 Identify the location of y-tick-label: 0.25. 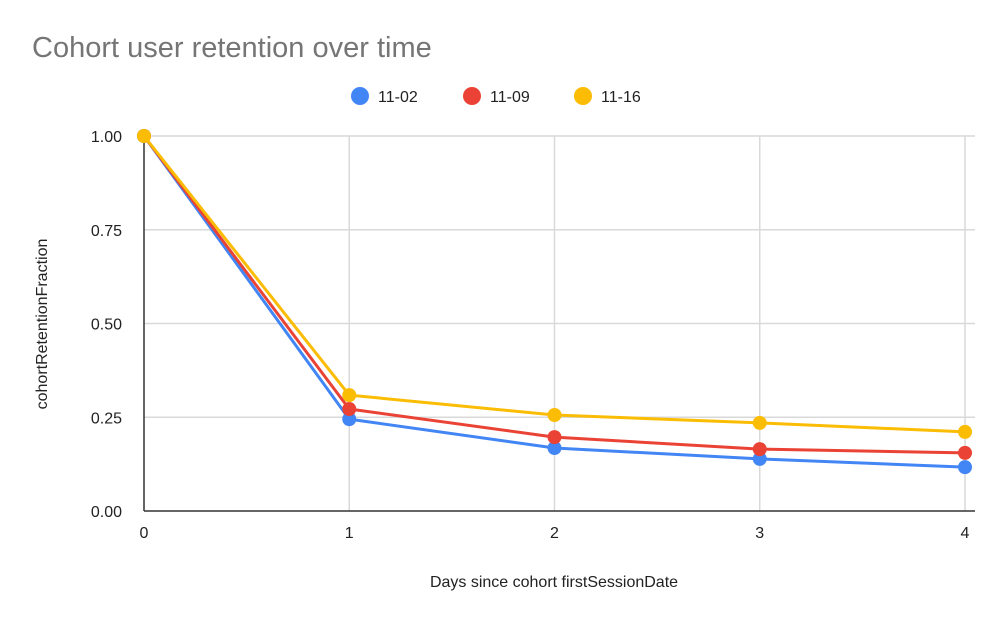
(106, 418).